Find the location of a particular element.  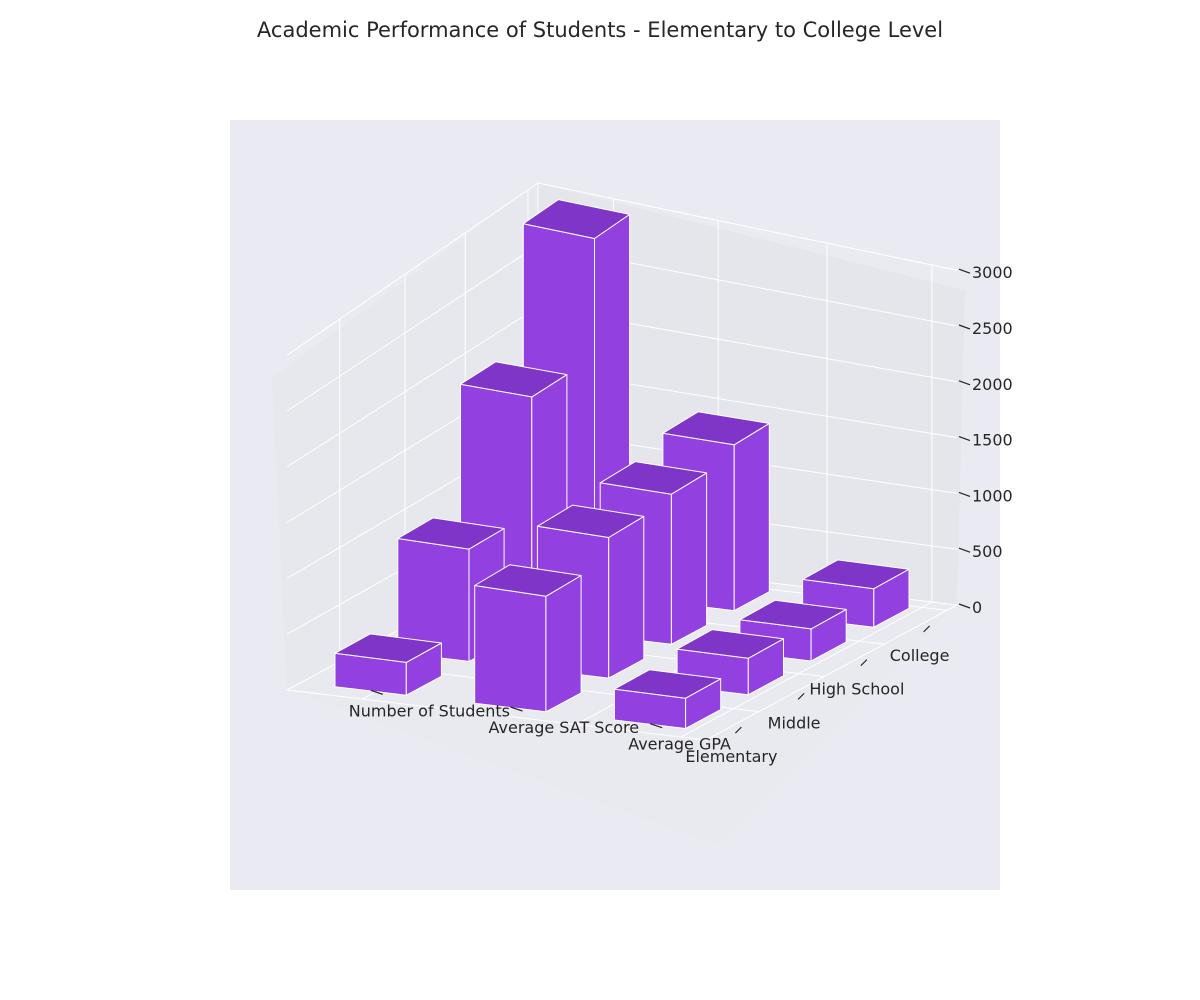

category-label: High School is located at coordinates (856, 689).